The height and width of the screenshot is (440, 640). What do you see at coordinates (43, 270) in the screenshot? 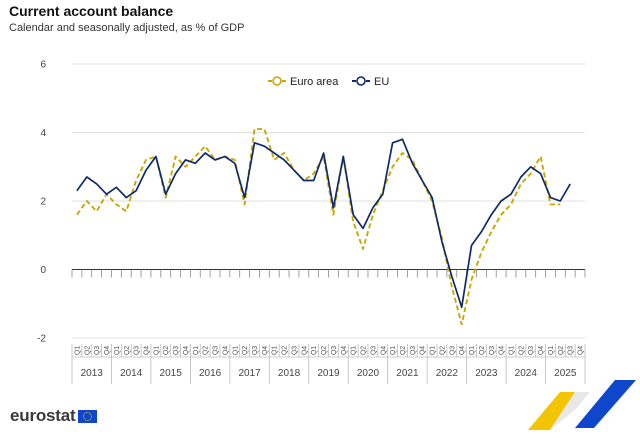
I see `y-tick-label: 0` at bounding box center [43, 270].